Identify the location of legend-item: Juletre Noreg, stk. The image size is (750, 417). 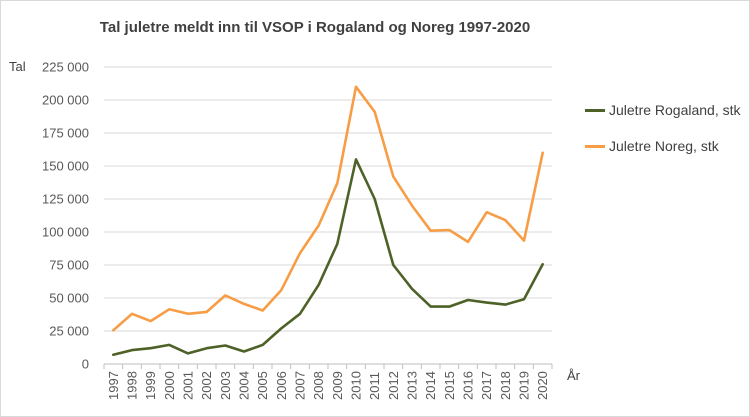
(663, 146).